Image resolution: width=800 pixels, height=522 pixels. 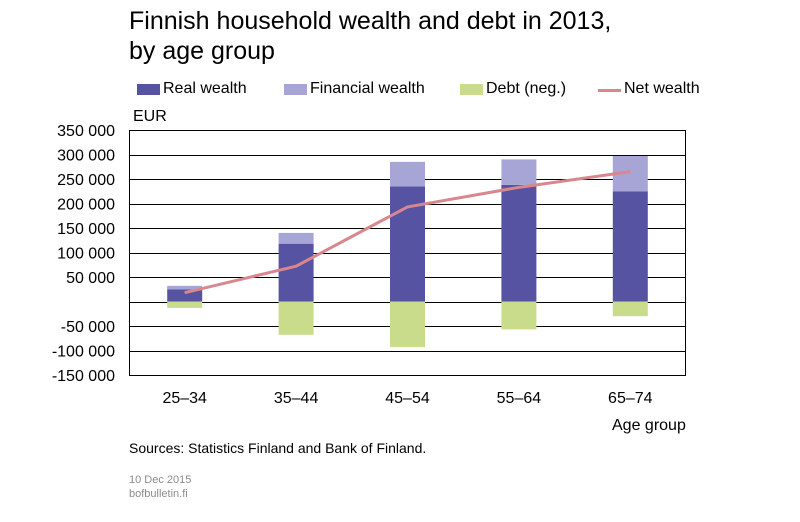 I want to click on net-wealth-line, so click(x=407, y=232).